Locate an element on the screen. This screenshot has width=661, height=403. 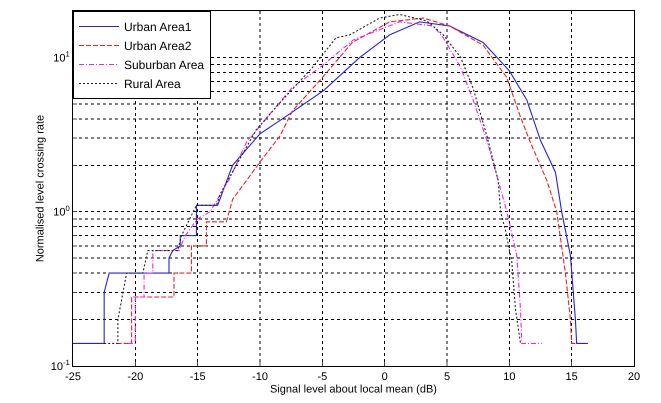
y-tick-label: 10$^{-1}$ is located at coordinates (60, 365).